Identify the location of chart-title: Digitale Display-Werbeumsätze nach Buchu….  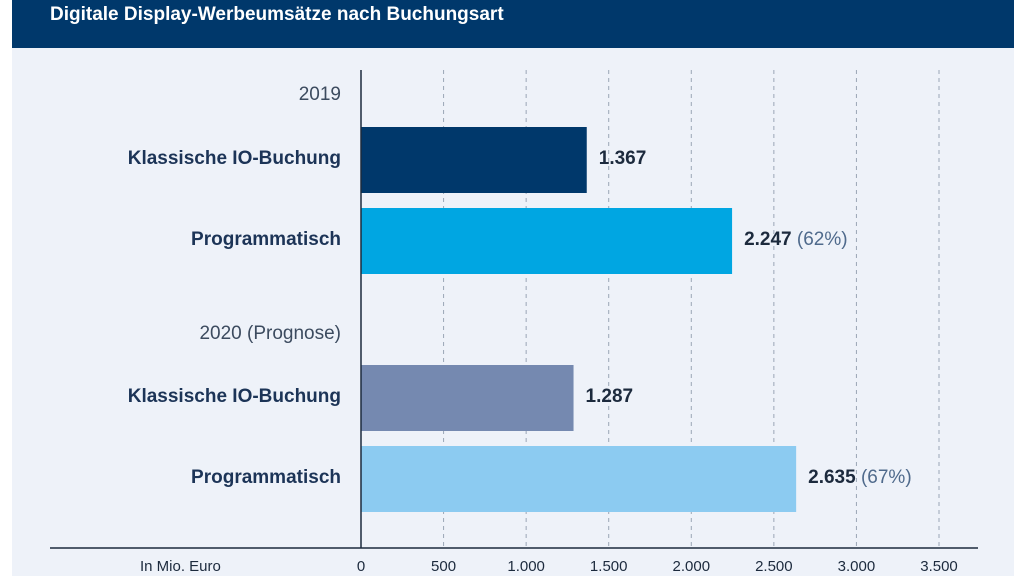
(277, 14).